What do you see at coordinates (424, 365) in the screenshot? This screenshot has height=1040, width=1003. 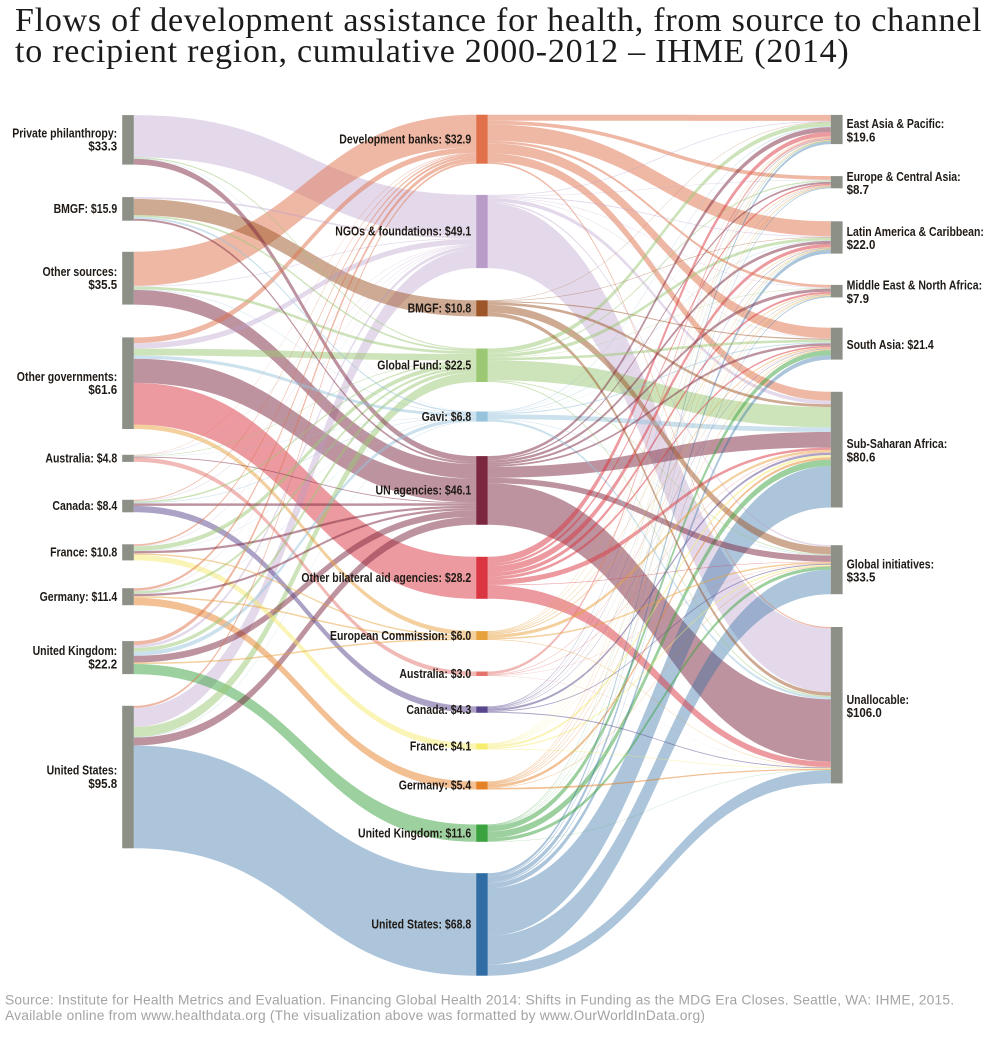 I see `svg-text: Global Fund: $22.5` at bounding box center [424, 365].